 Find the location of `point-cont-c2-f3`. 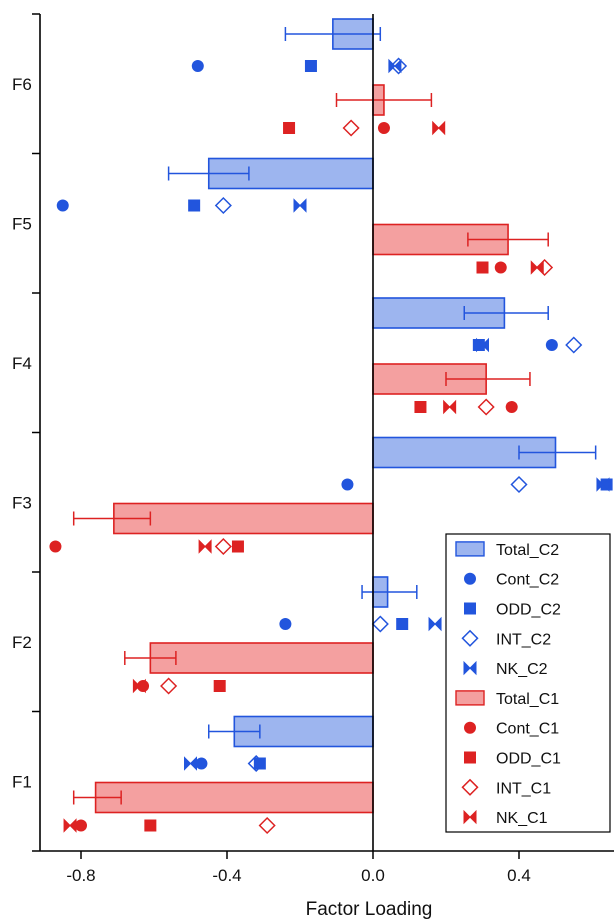

point-cont-c2-f3 is located at coordinates (347, 485).